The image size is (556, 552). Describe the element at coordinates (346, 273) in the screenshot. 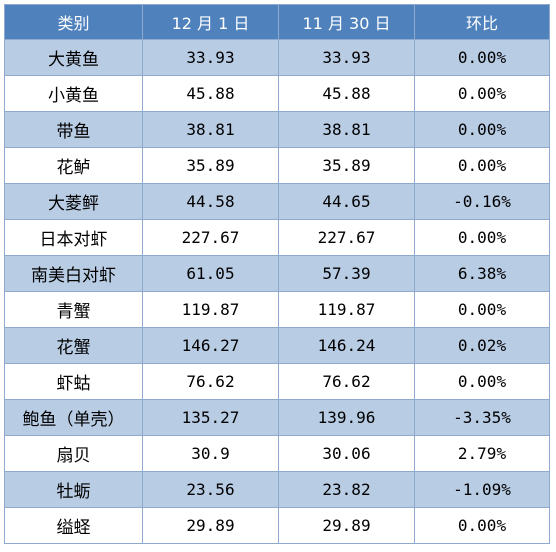

I see `nov-30-value: 57.39` at that location.